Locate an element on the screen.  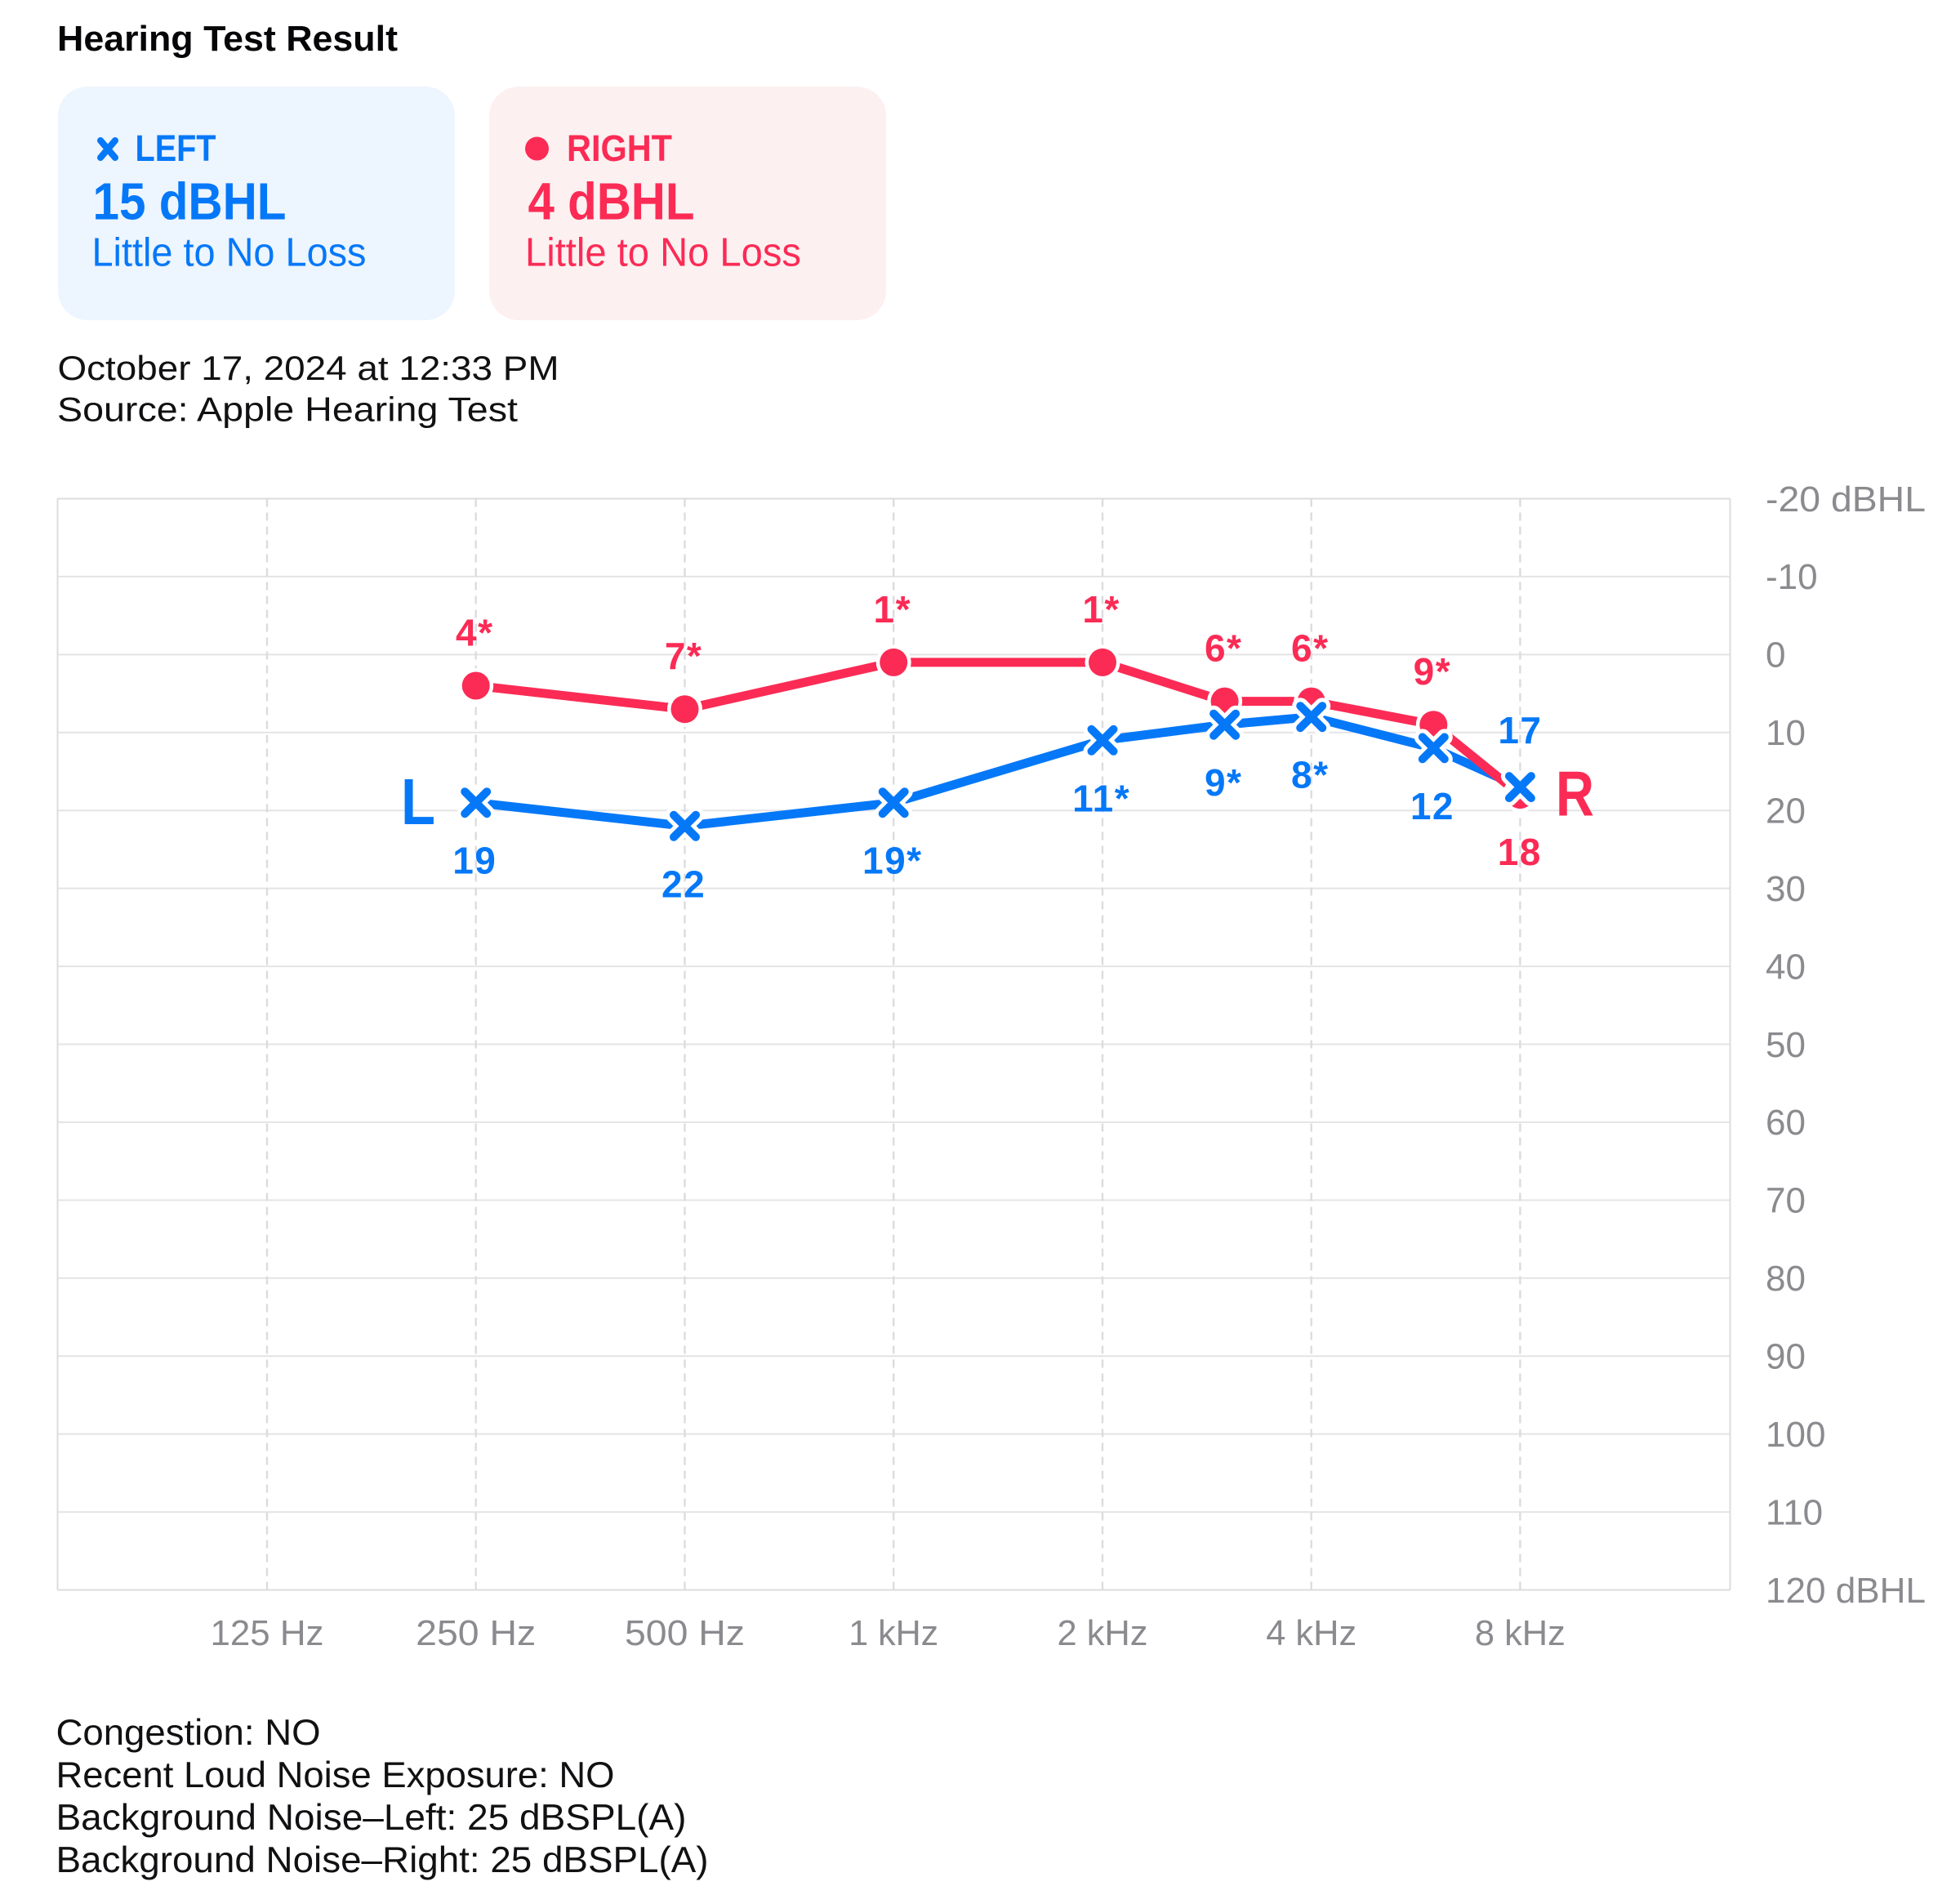
svg-text: 0 is located at coordinates (1775, 655).